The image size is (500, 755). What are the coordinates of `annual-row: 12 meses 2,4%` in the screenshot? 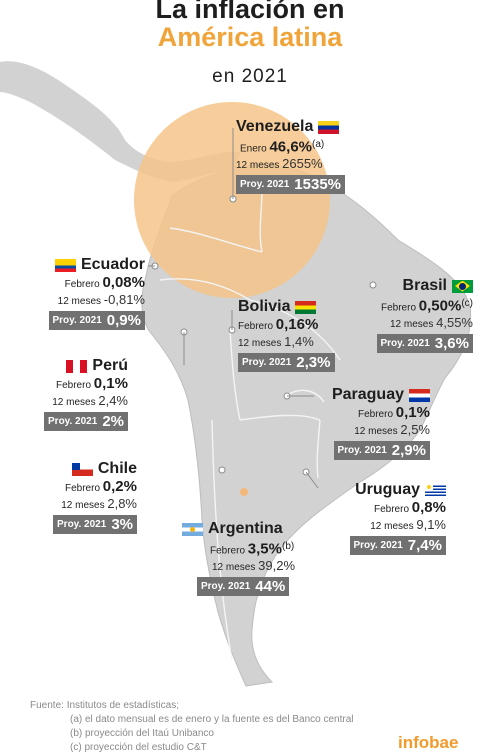 It's located at (90, 400).